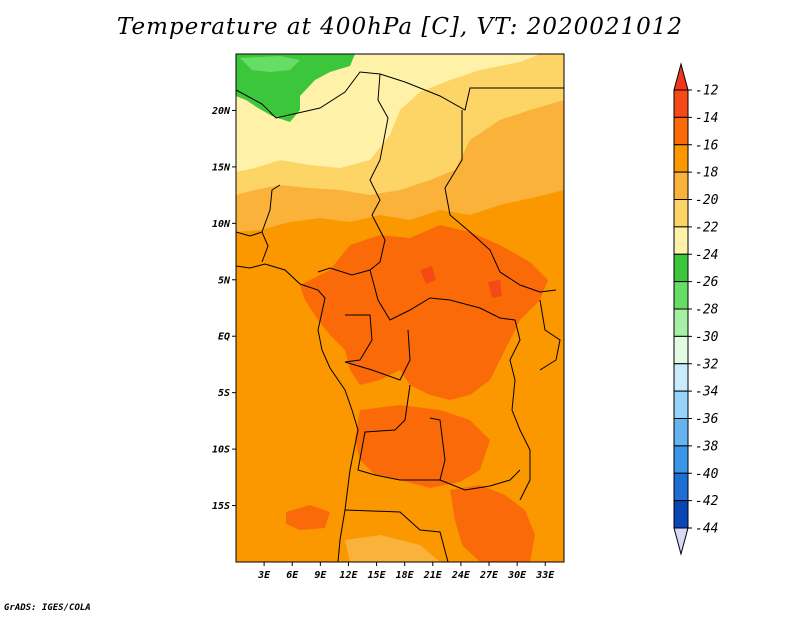 The height and width of the screenshot is (618, 800). What do you see at coordinates (292, 575) in the screenshot?
I see `x-tick-label: 6E` at bounding box center [292, 575].